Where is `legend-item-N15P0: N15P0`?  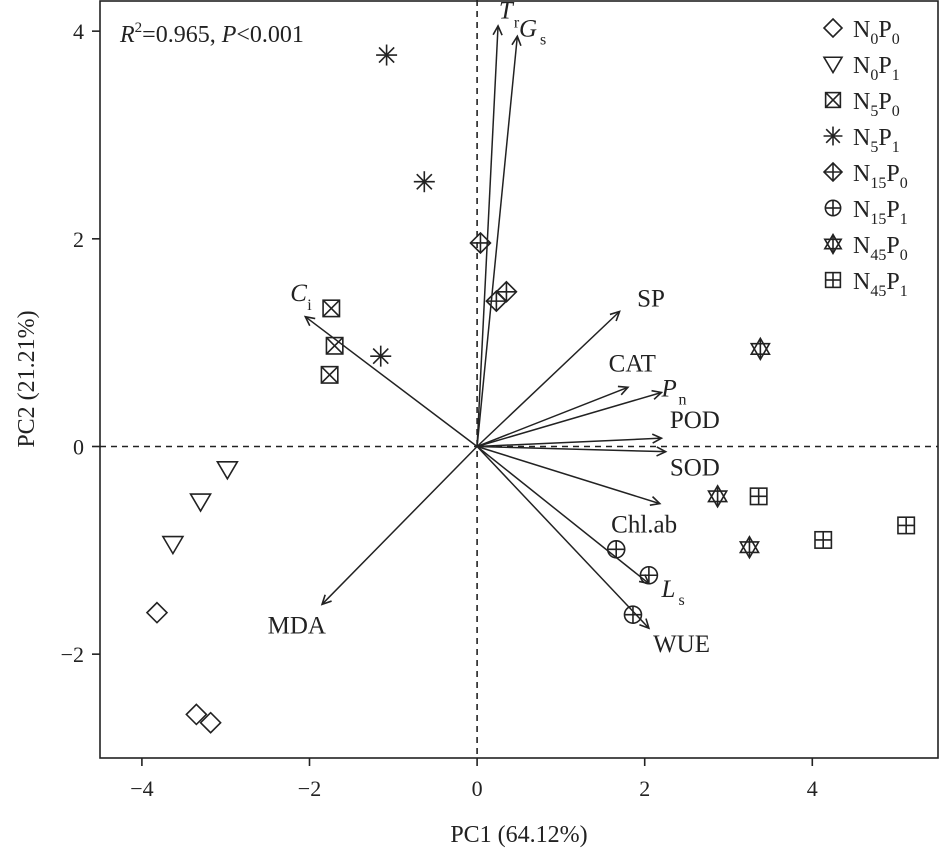
legend-item-N15P0: N15P0 is located at coordinates (865, 176).